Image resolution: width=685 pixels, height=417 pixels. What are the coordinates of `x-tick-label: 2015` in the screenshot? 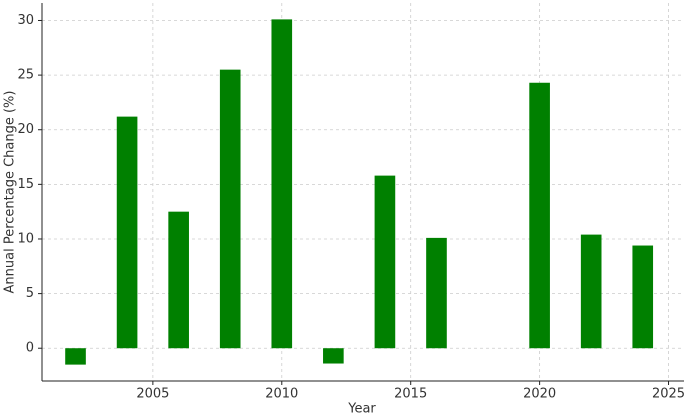 It's located at (410, 394).